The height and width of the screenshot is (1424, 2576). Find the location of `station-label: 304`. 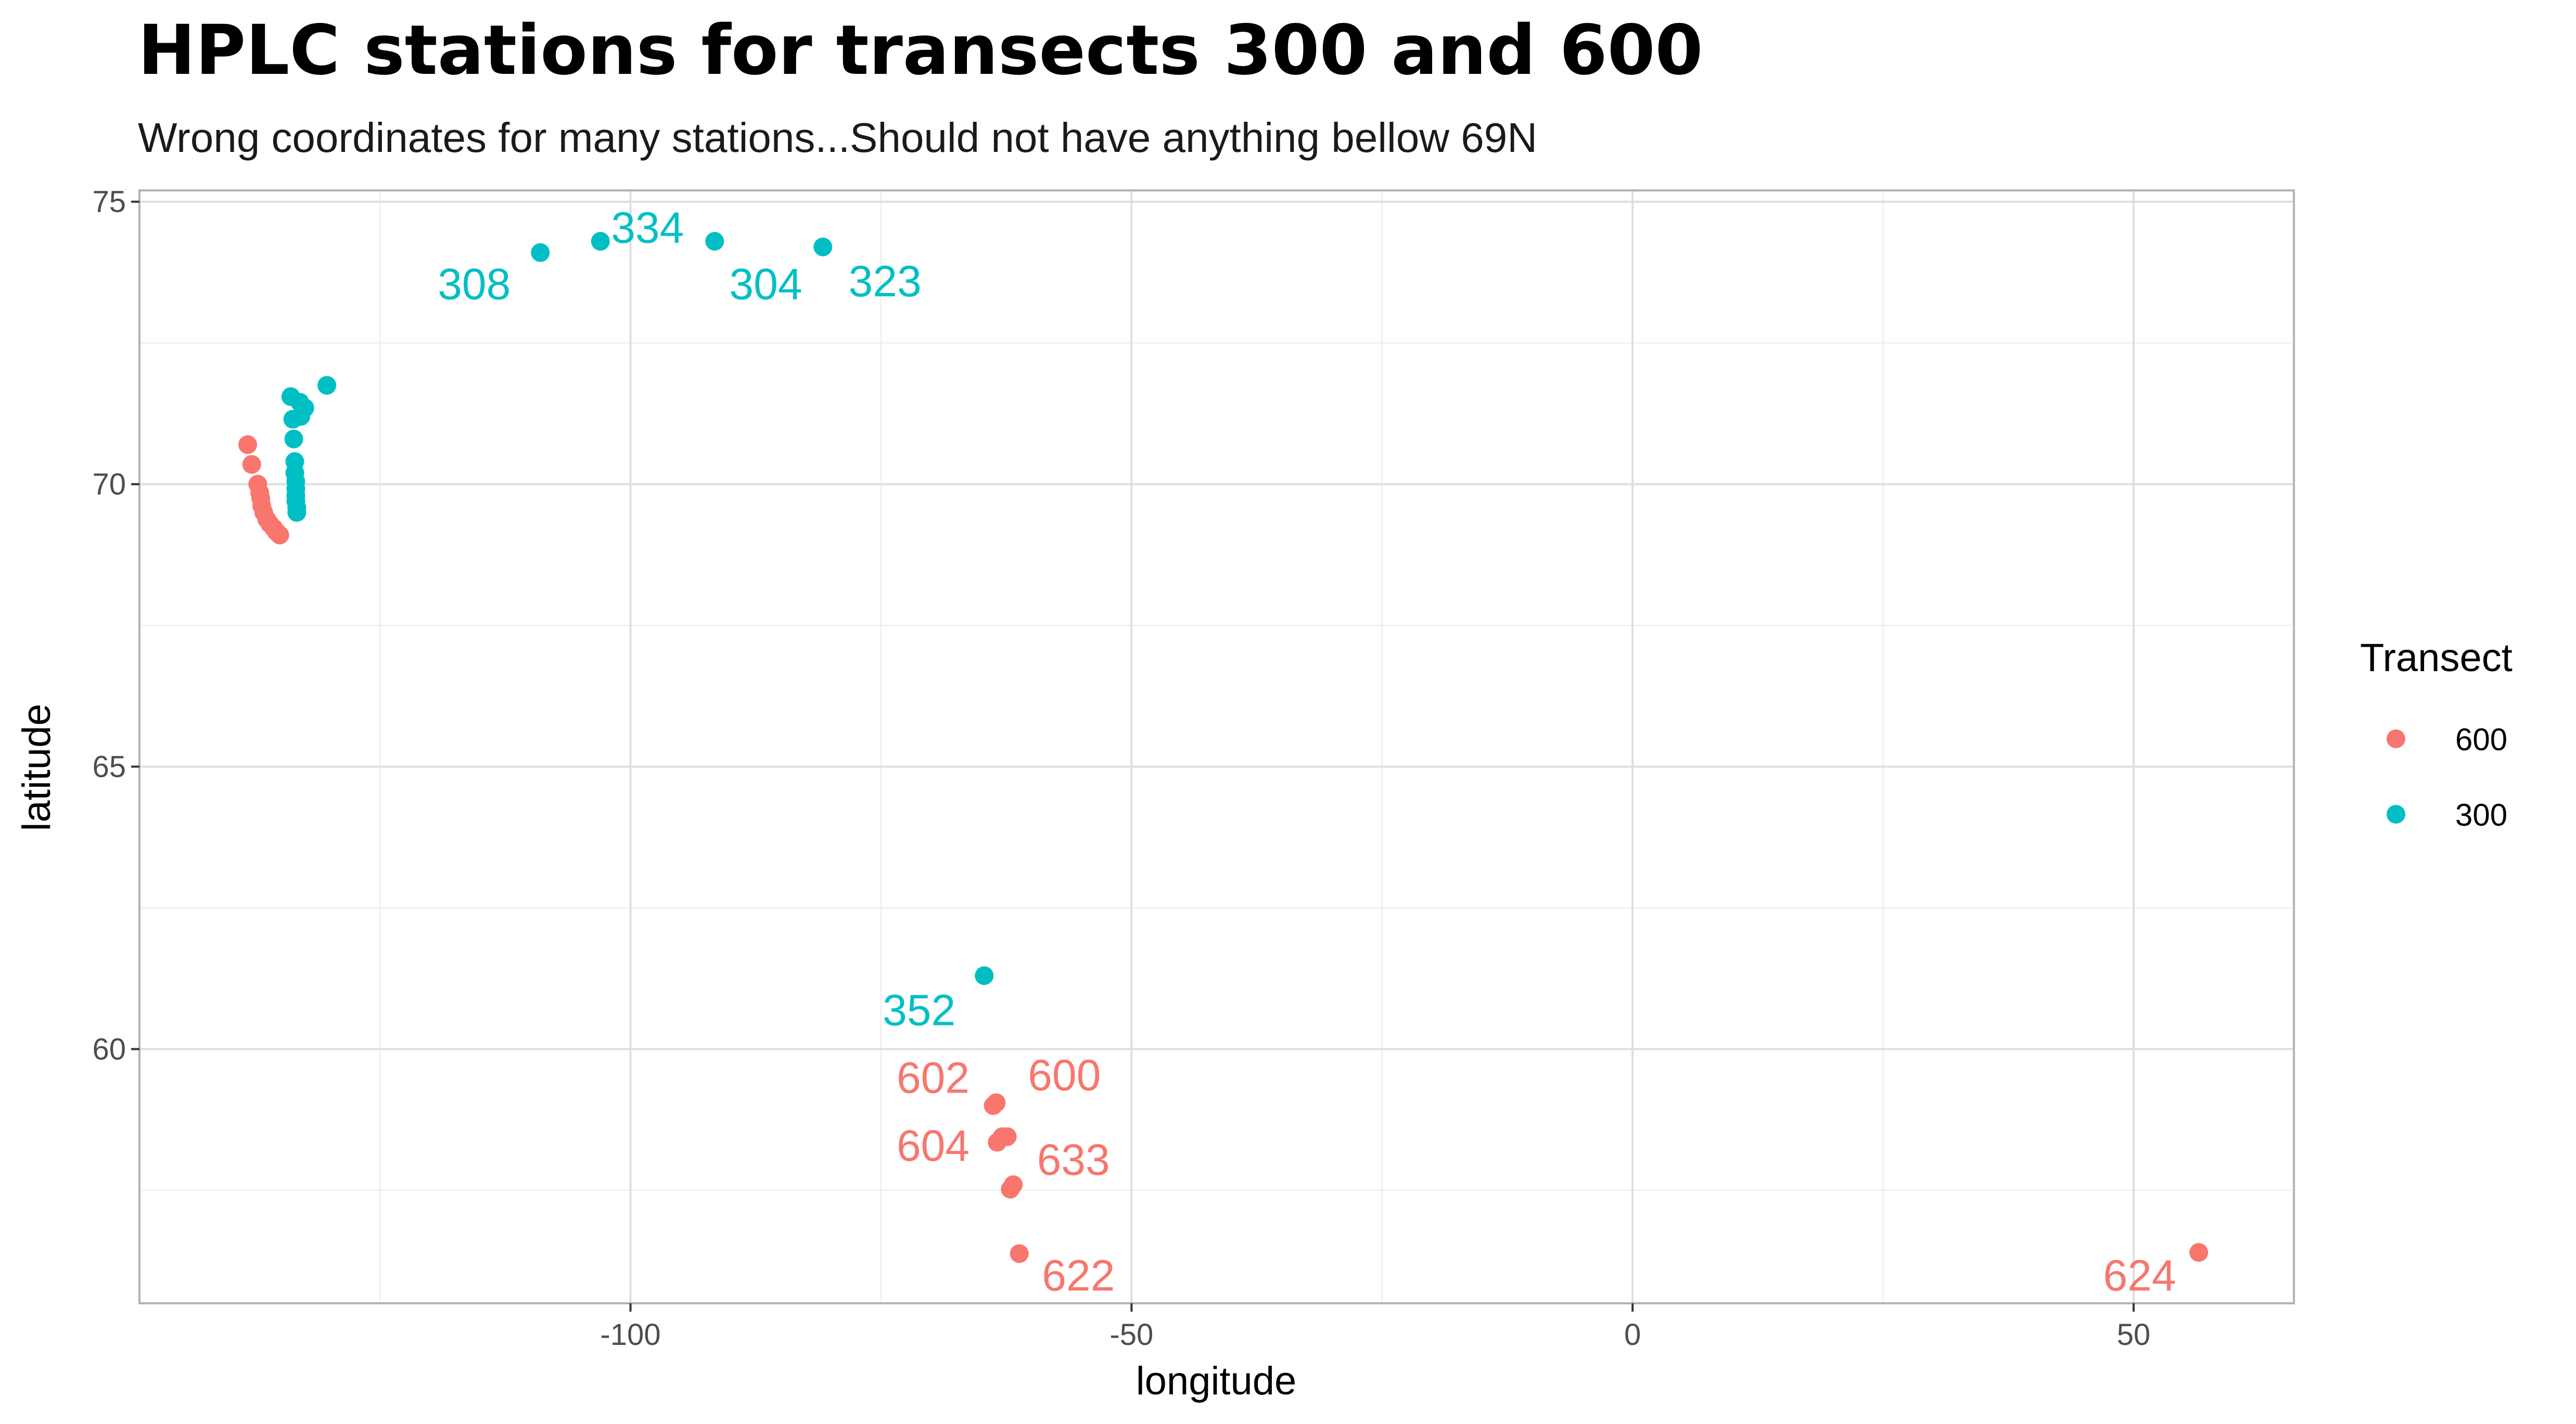

station-label: 304 is located at coordinates (765, 284).